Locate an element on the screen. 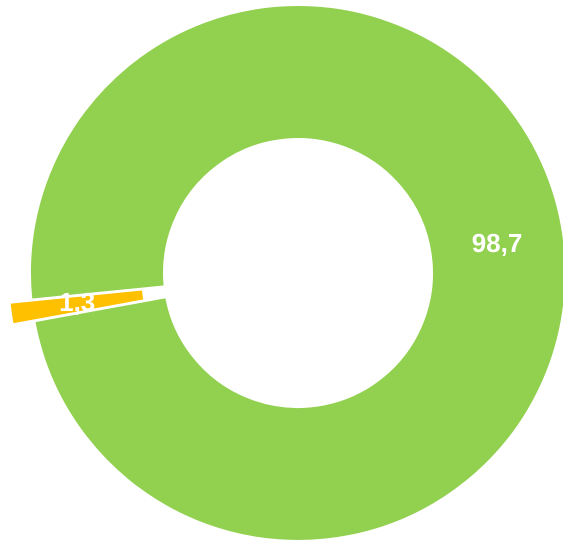 The width and height of the screenshot is (563, 544). data-label: 98,7 is located at coordinates (497, 243).